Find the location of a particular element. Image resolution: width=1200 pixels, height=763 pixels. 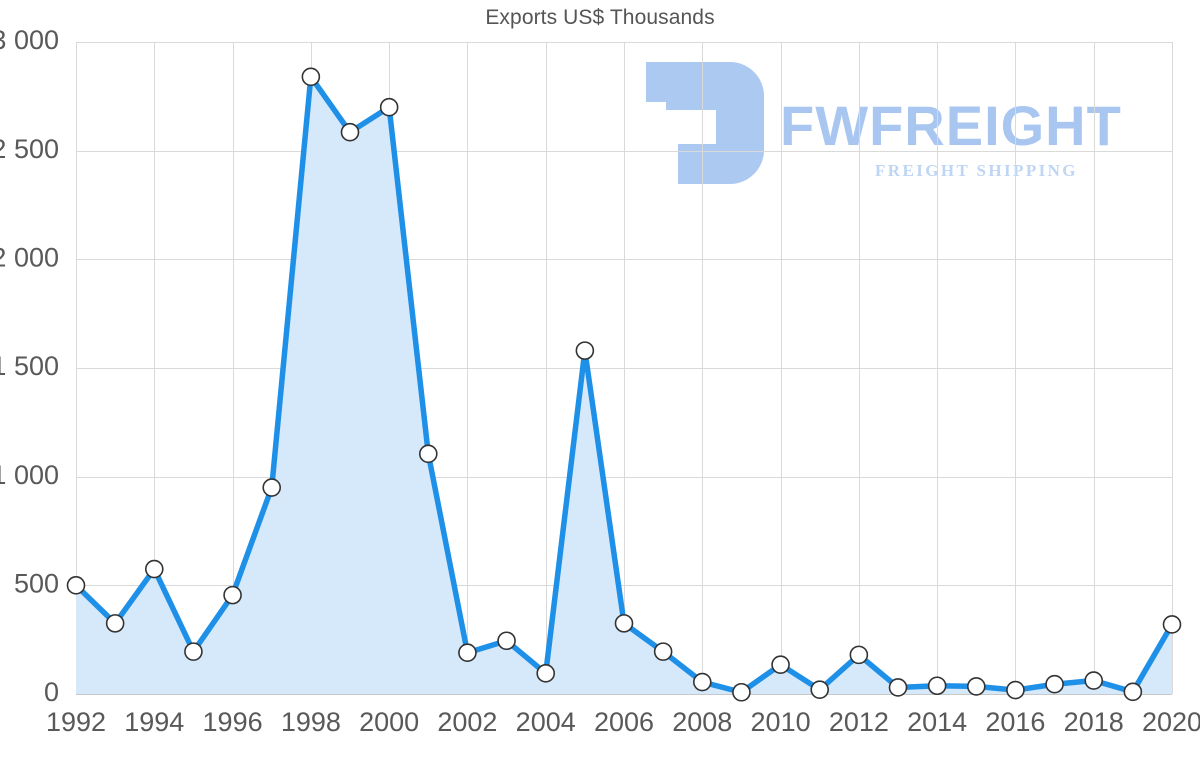

x-axis-tick-label: 1992 is located at coordinates (76, 722).